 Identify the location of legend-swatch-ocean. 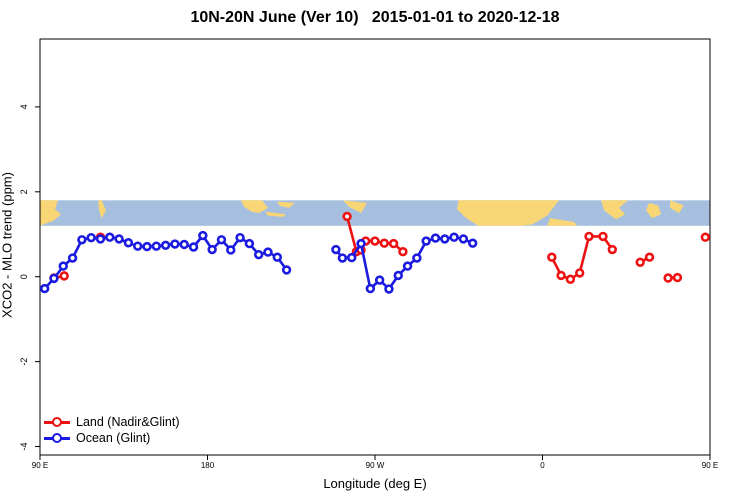
(57, 438).